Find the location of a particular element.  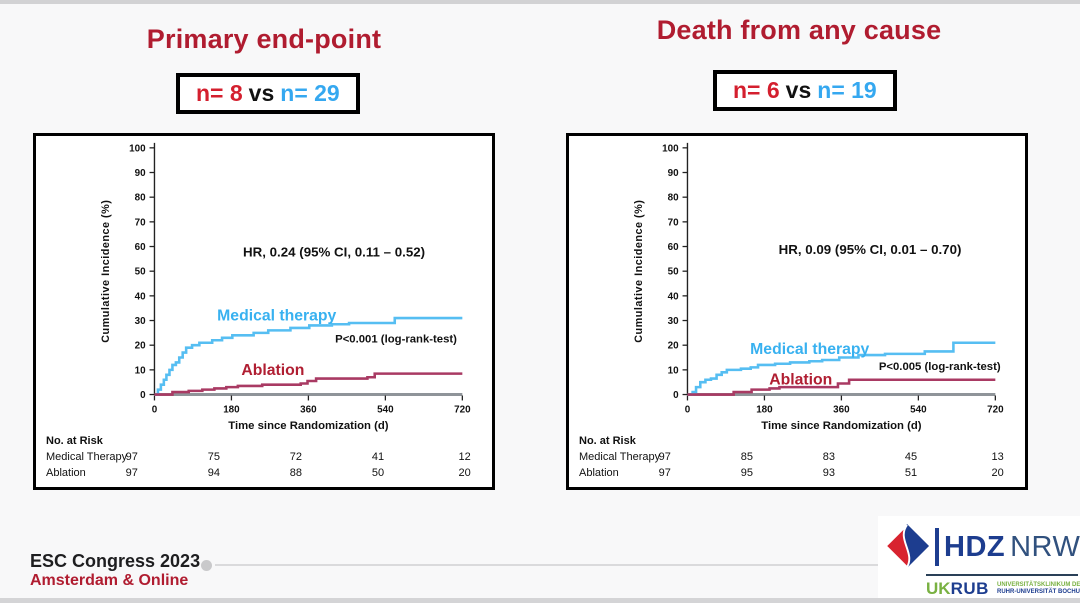

risk-value: 75 is located at coordinates (213, 457).